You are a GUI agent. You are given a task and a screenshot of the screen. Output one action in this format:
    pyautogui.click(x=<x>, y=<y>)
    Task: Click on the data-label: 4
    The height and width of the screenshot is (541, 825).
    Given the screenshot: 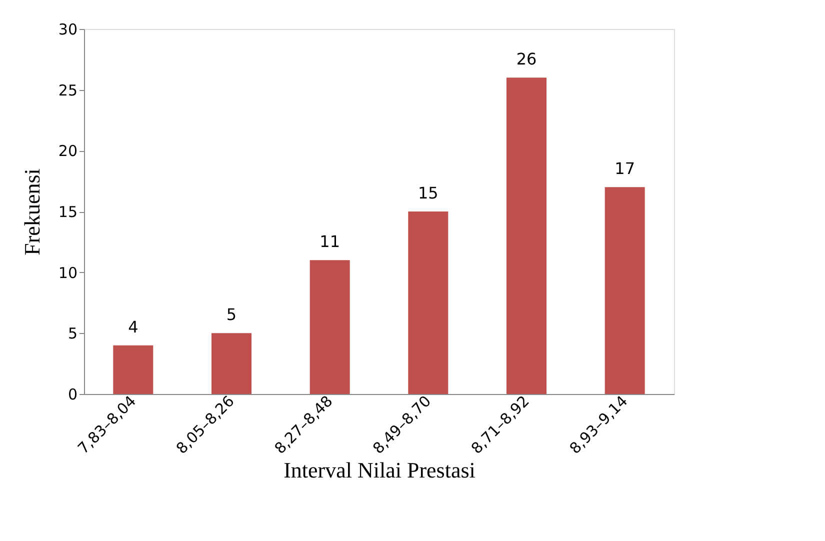 What is the action you would take?
    pyautogui.click(x=133, y=326)
    